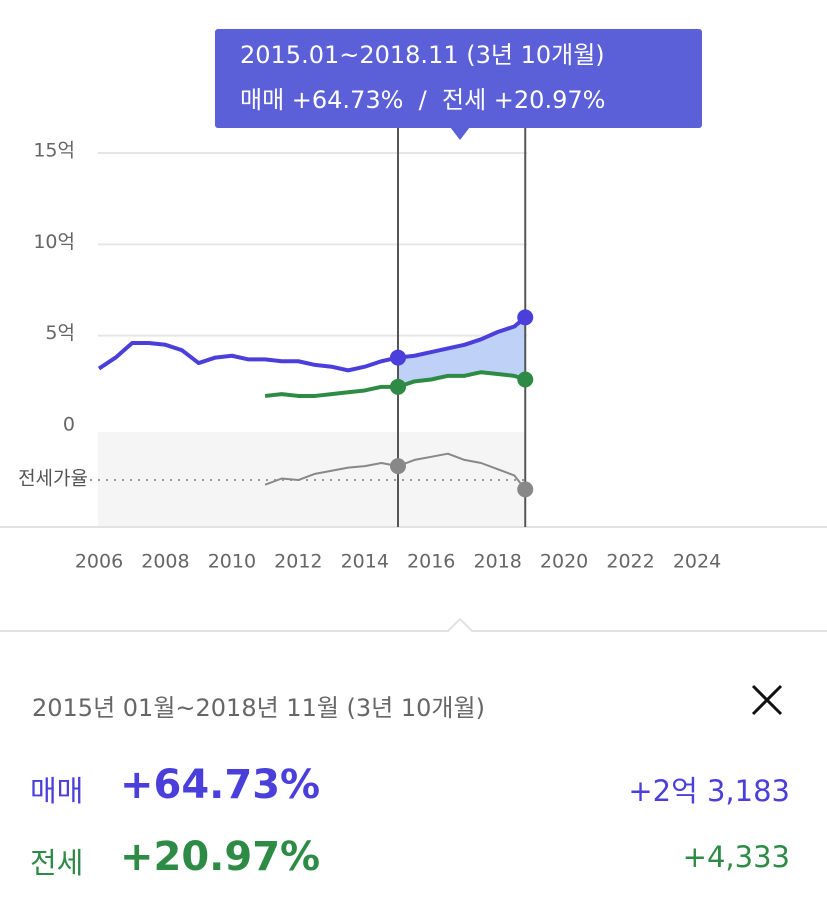 The width and height of the screenshot is (827, 909). What do you see at coordinates (458, 78) in the screenshot?
I see `tooltip-box` at bounding box center [458, 78].